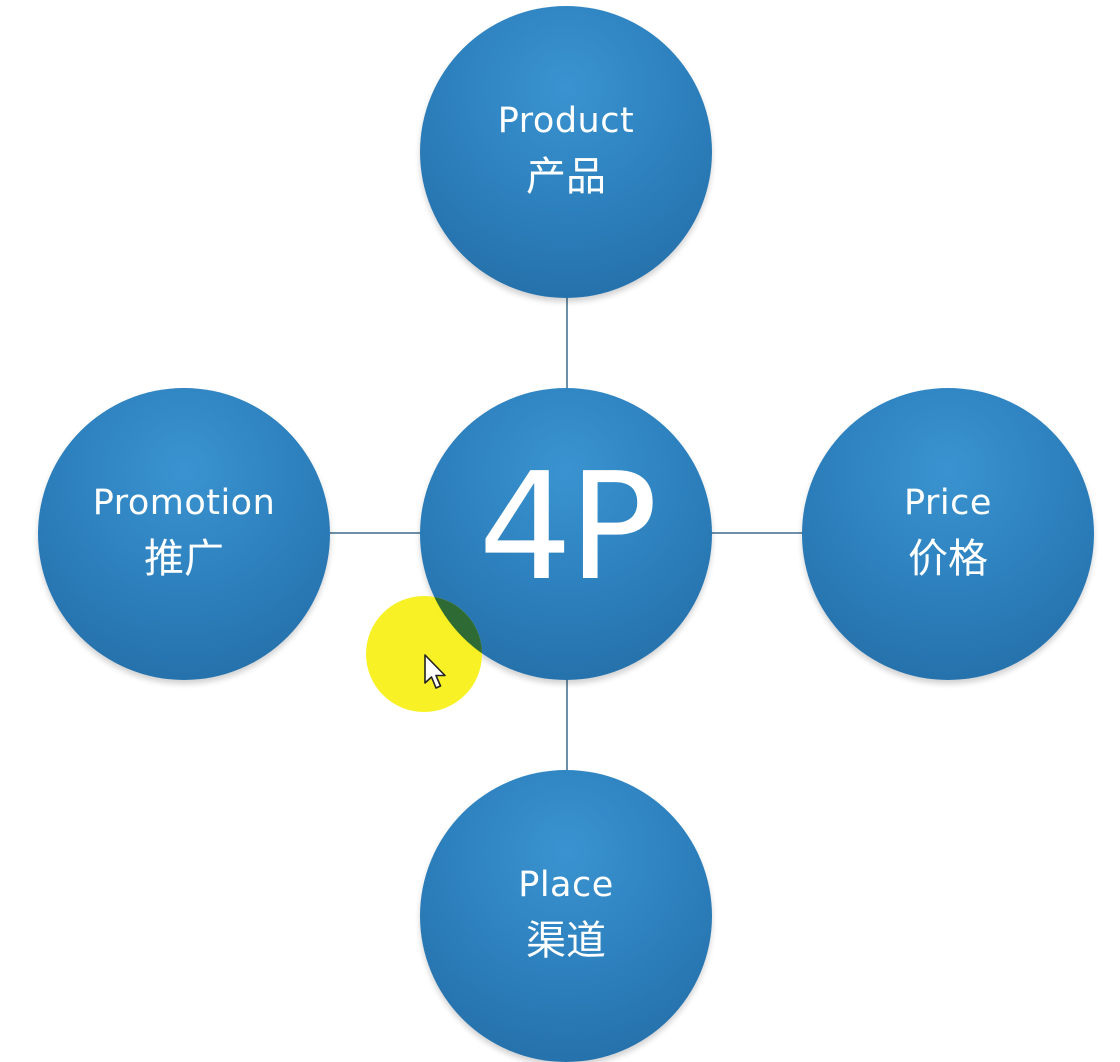  Describe the element at coordinates (566, 121) in the screenshot. I see `node-product-en: Product` at that location.